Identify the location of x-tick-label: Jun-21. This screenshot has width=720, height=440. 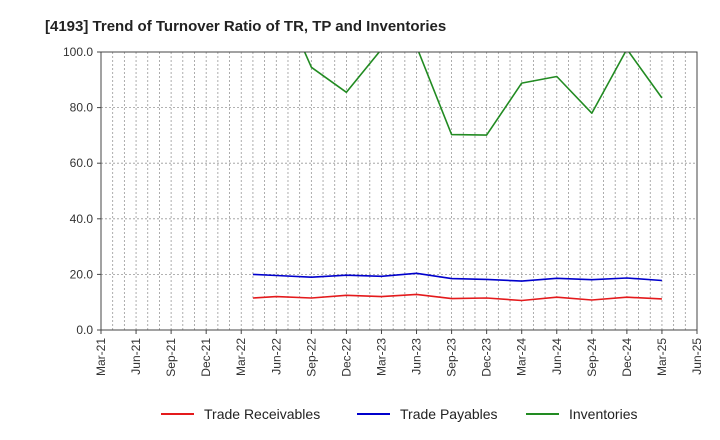
(136, 356).